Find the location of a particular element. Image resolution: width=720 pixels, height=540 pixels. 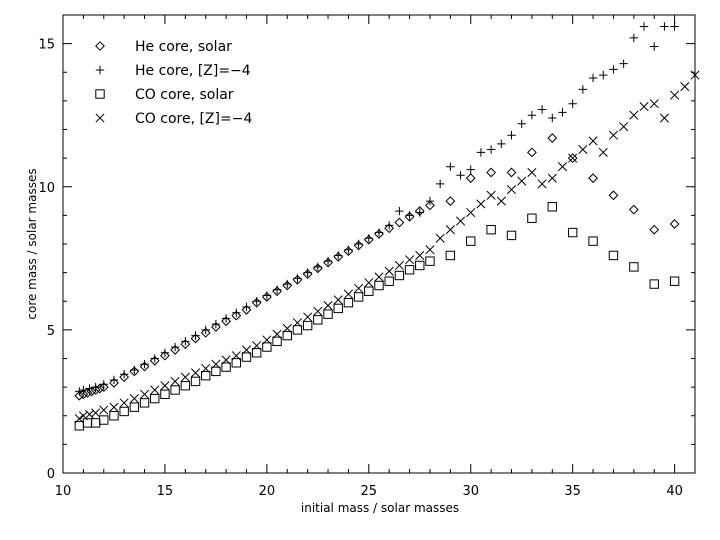

x-tick-label: 15 is located at coordinates (165, 491).